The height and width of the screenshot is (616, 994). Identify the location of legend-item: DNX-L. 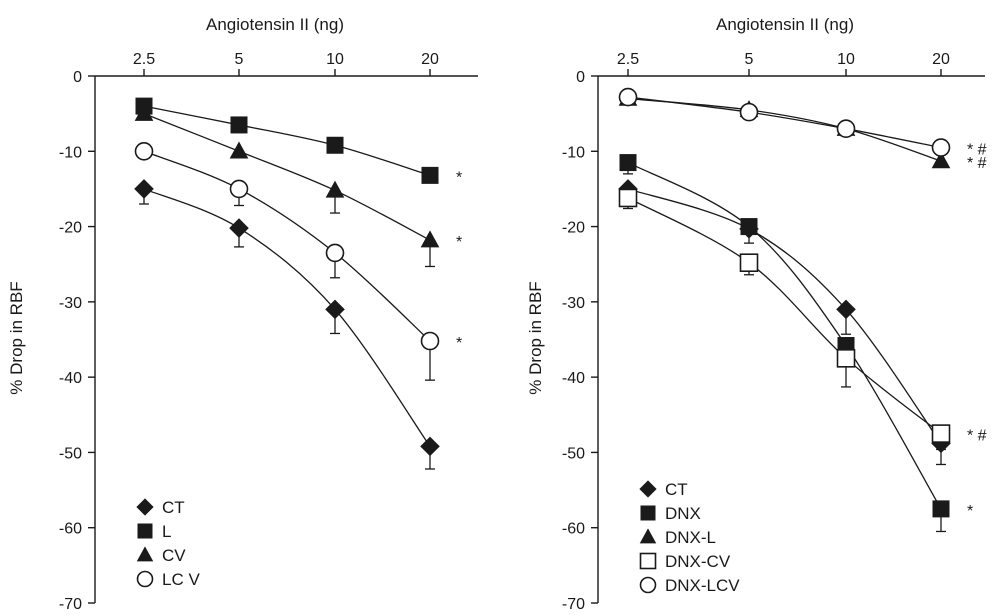
(678, 537).